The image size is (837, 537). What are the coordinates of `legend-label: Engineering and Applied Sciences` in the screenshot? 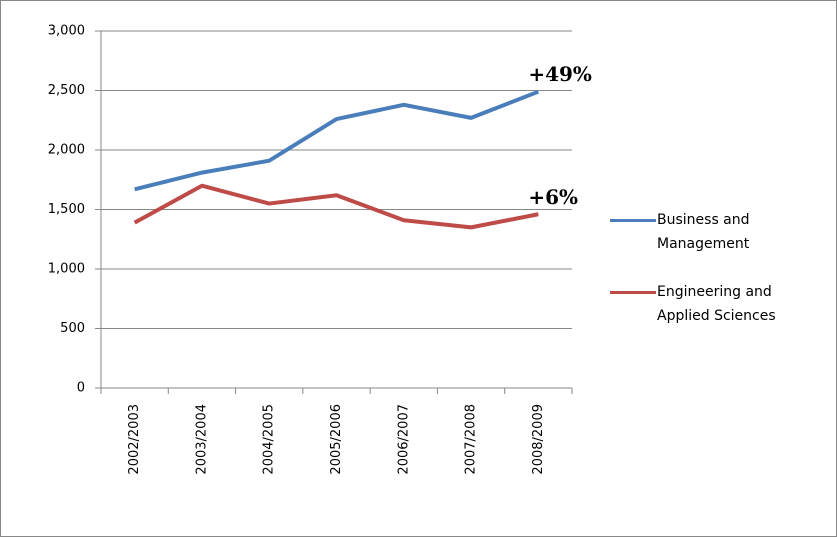 It's located at (716, 304).